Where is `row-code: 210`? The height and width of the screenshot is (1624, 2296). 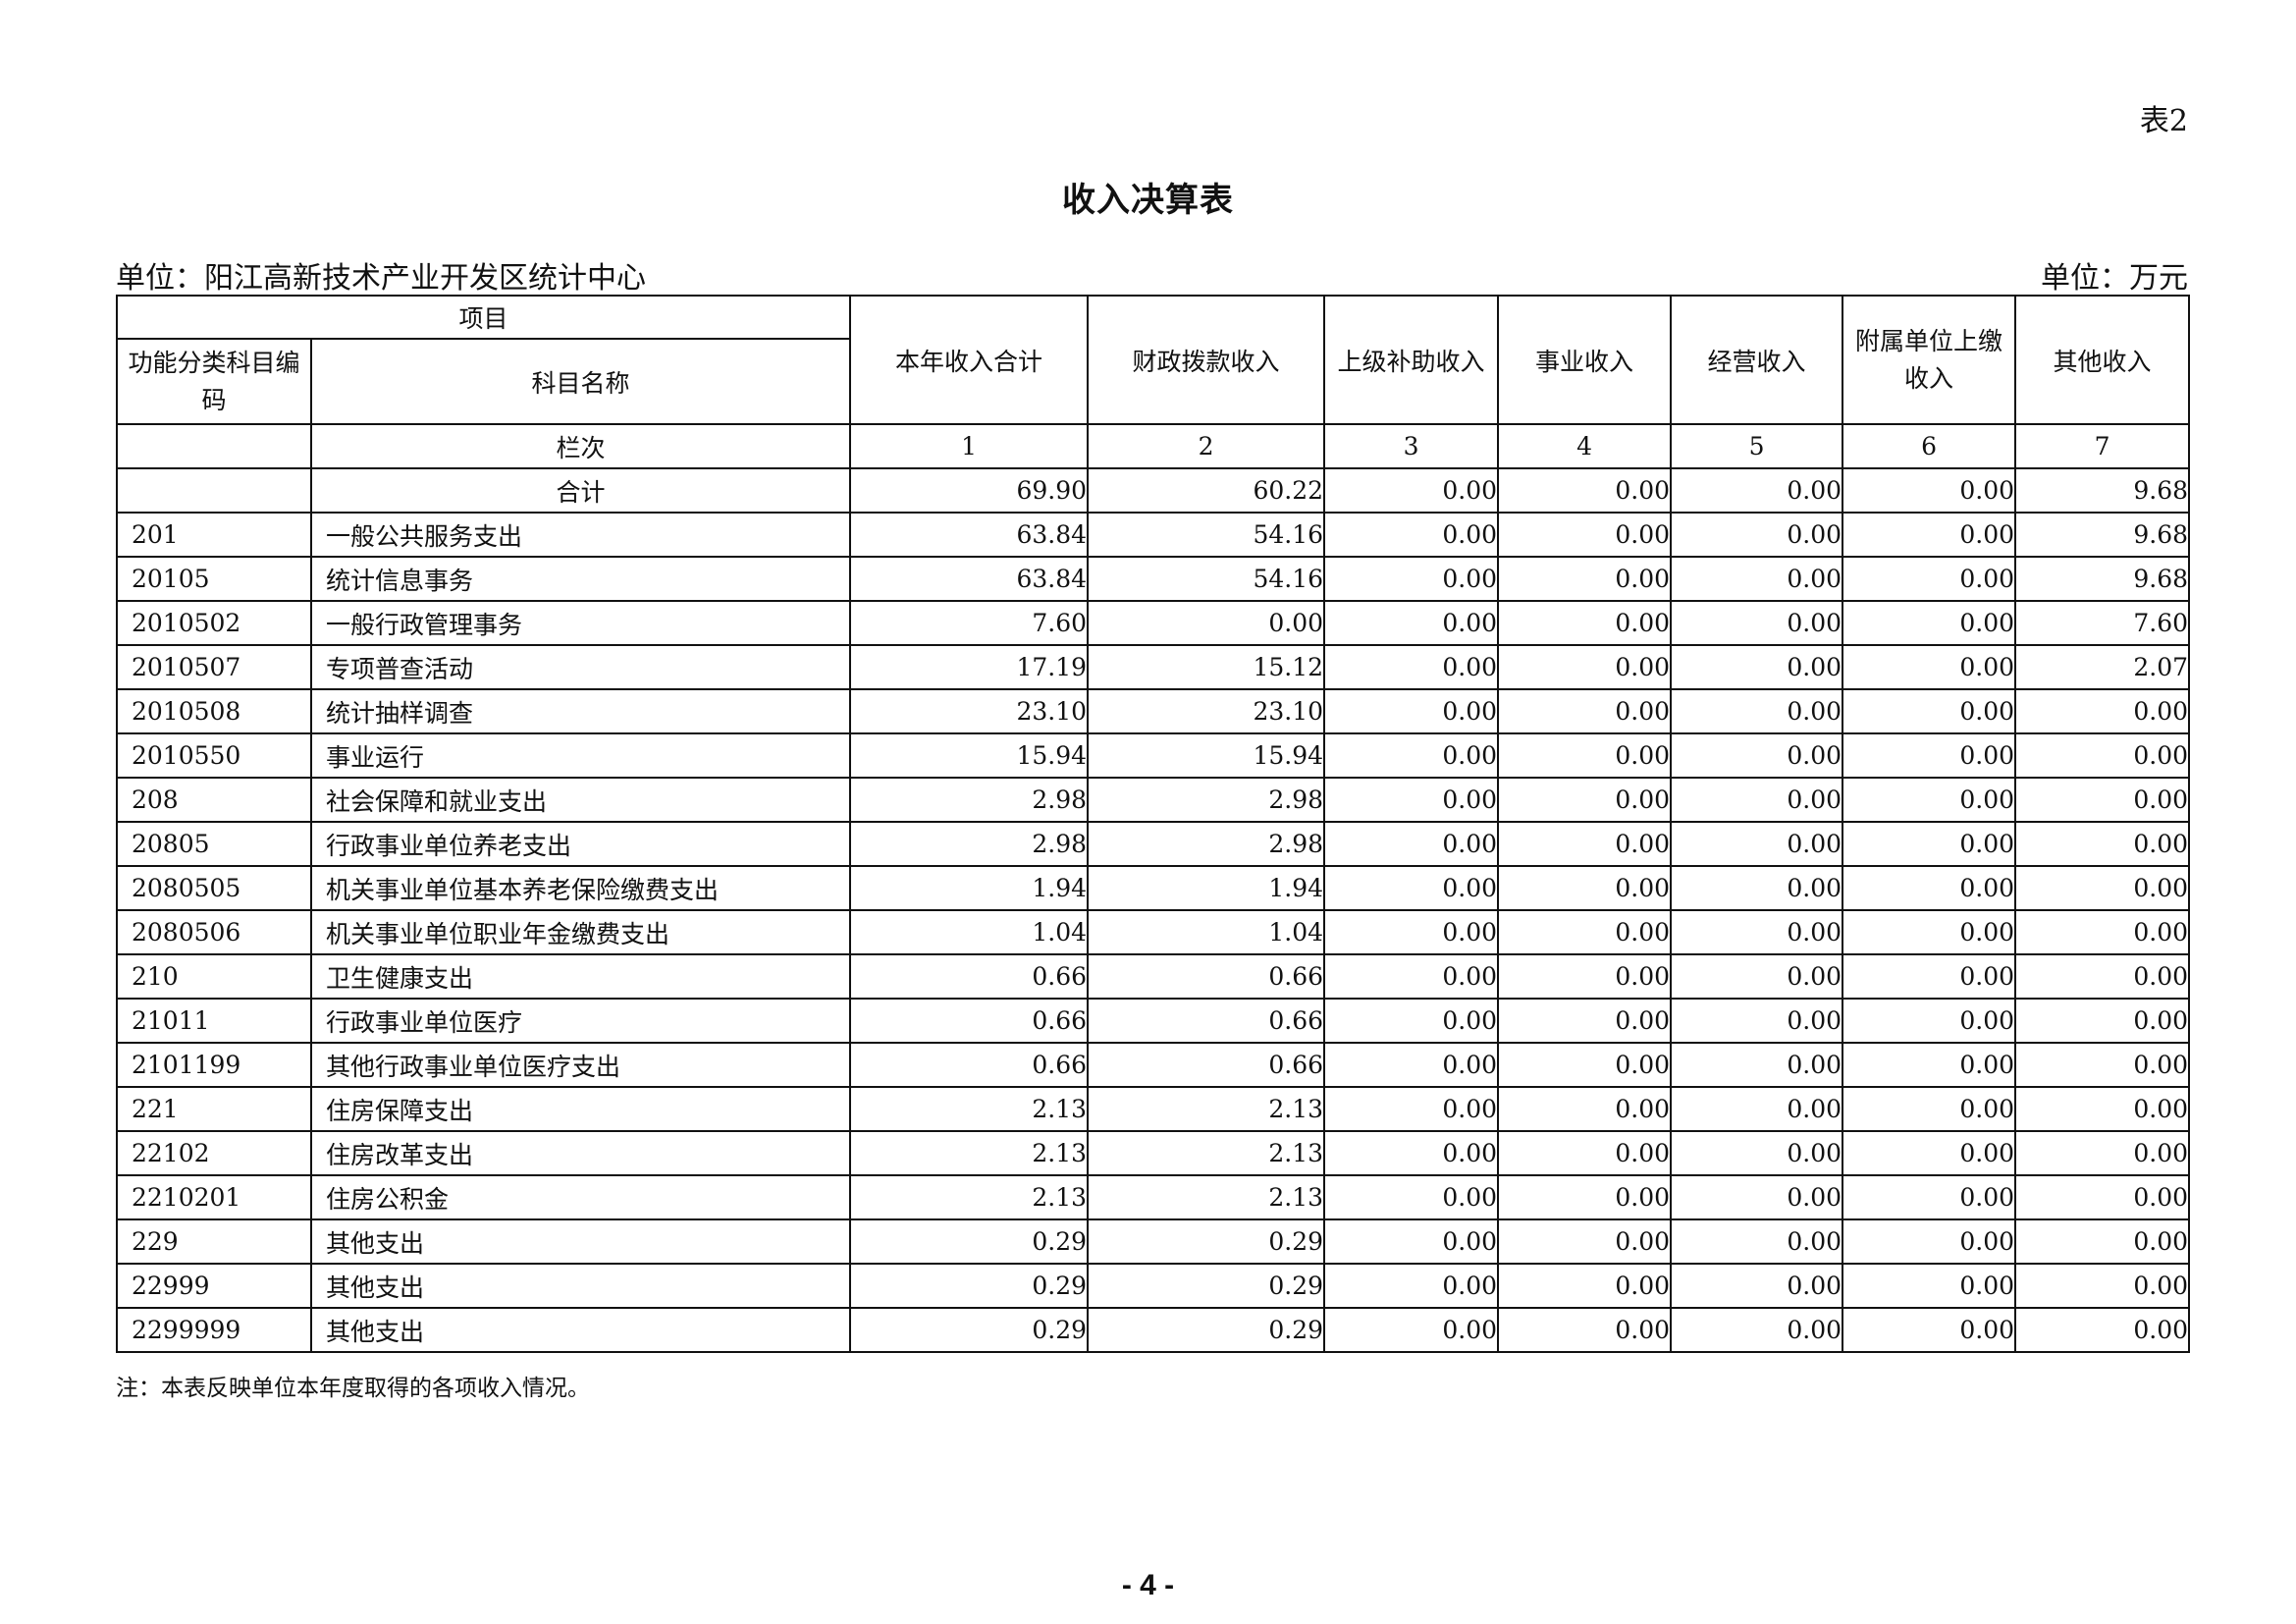 row-code: 210 is located at coordinates (214, 976).